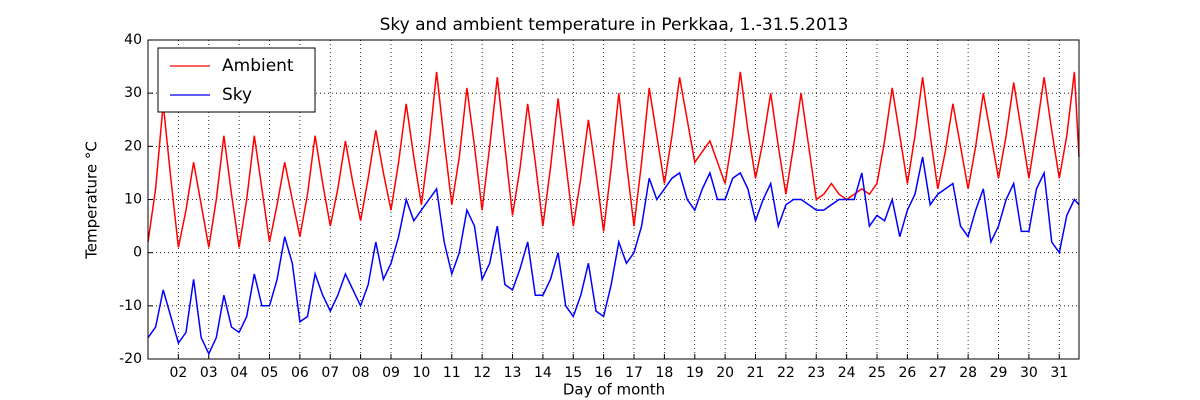 The height and width of the screenshot is (400, 1200). Describe the element at coordinates (421, 373) in the screenshot. I see `x-tick-label: 10` at that location.